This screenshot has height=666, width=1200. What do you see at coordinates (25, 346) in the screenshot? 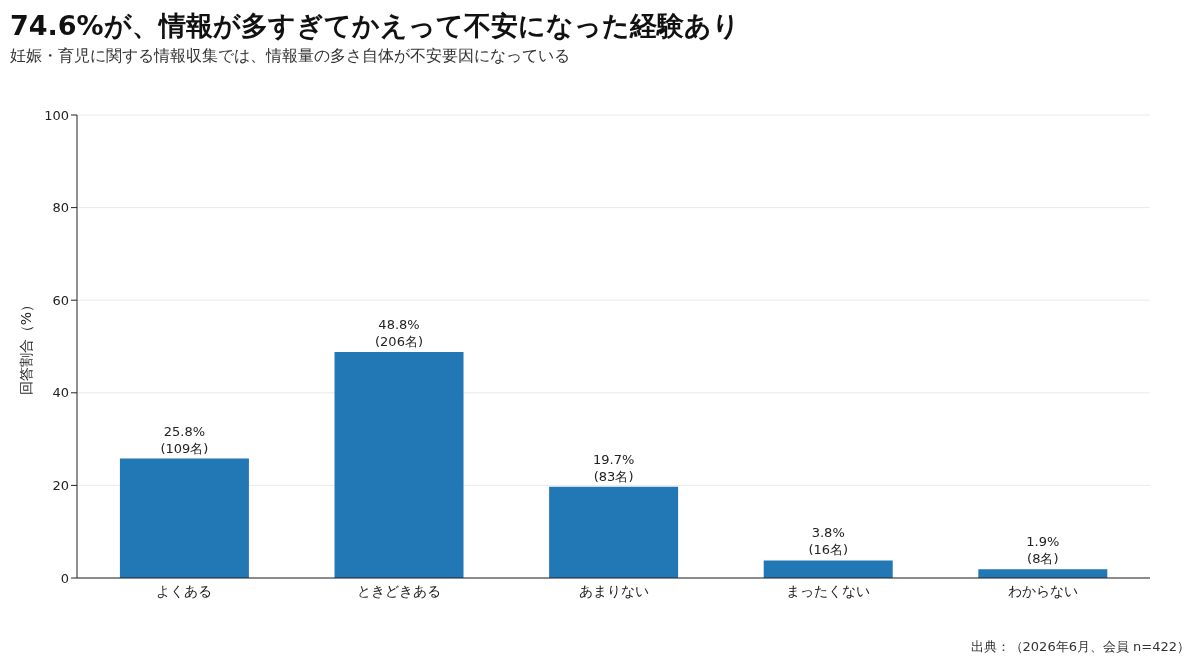
I see `y-axis-title: 回答割合（%）` at bounding box center [25, 346].